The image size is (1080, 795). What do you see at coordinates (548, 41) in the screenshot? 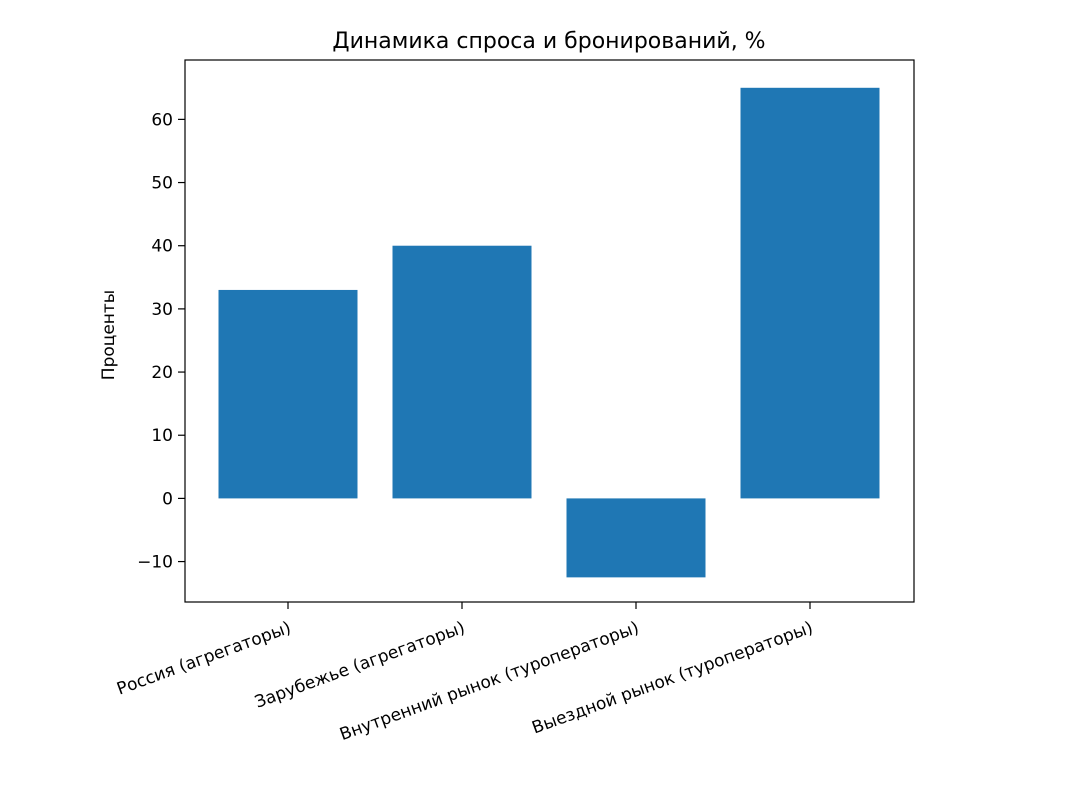
I see `chart-title: Динамика спроса и бронирований, %` at bounding box center [548, 41].